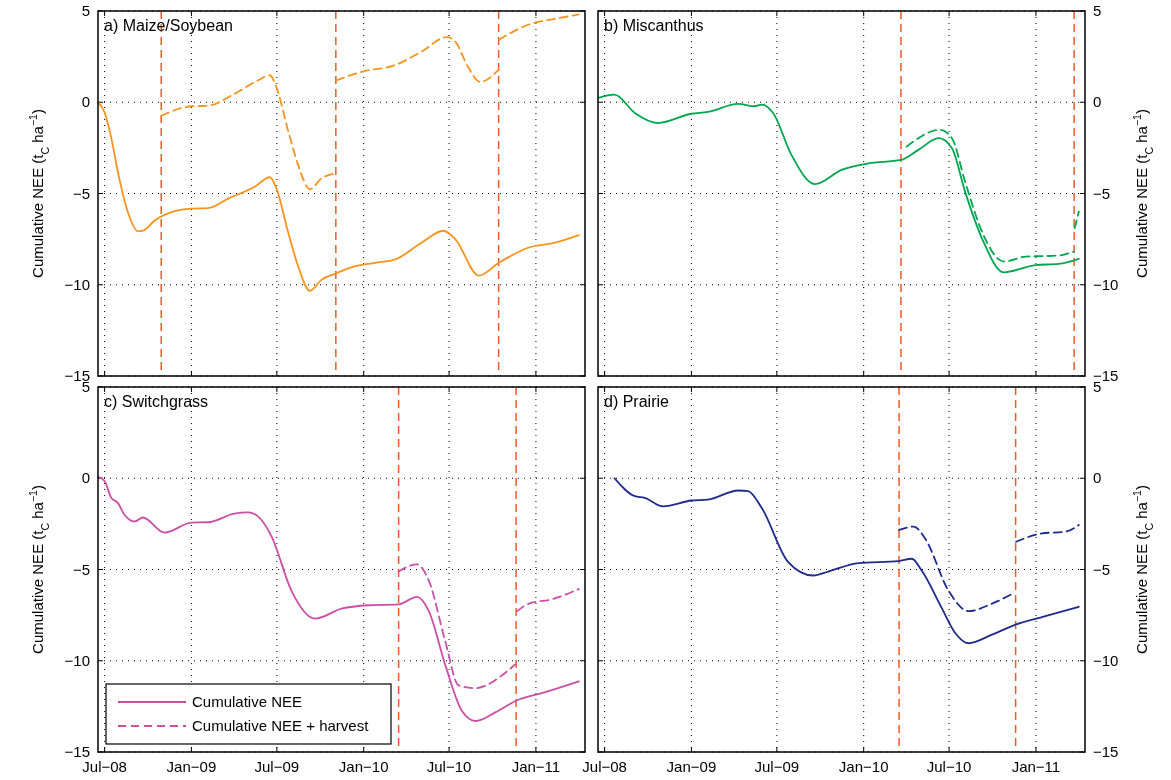 This screenshot has width=1171, height=780. Describe the element at coordinates (637, 401) in the screenshot. I see `chart-title: d) Prairie` at that location.